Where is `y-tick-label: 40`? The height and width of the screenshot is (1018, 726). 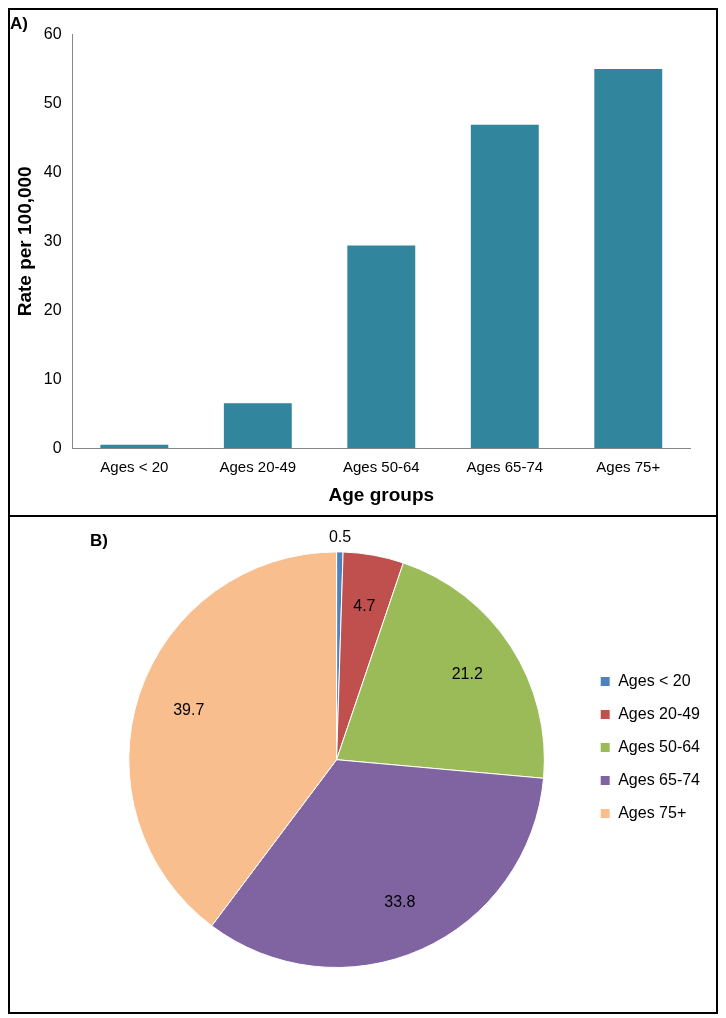 y-tick-label: 40 is located at coordinates (52, 171).